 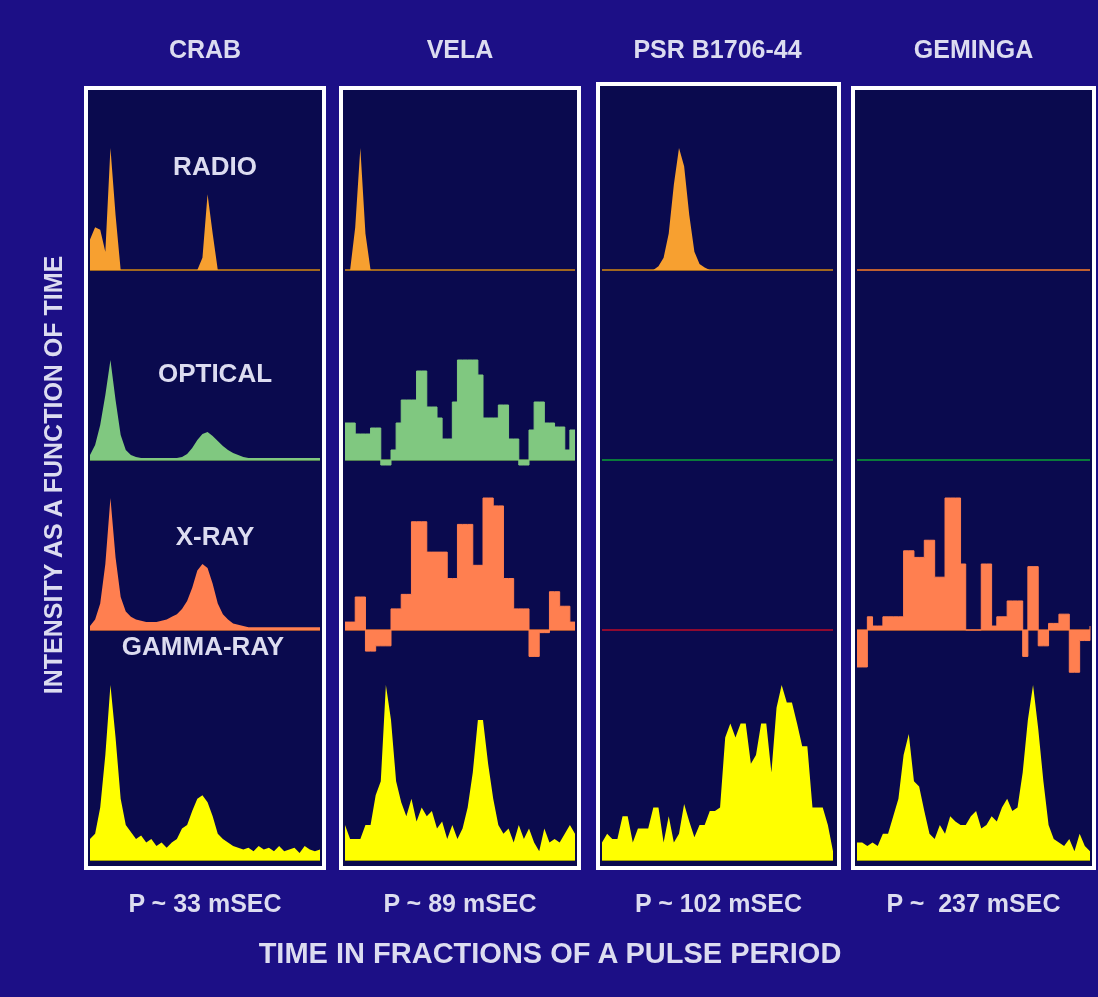 I want to click on x-axis-title: P ~ 89 mSEC, so click(x=460, y=903).